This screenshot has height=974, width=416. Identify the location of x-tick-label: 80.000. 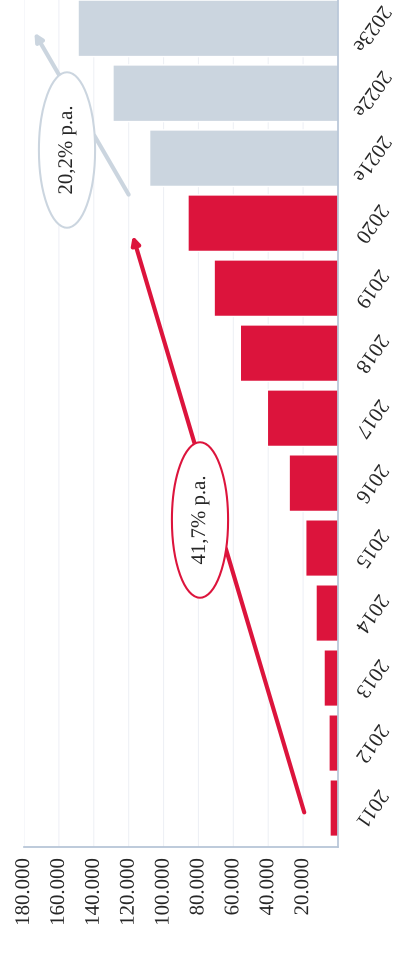
(197, 886).